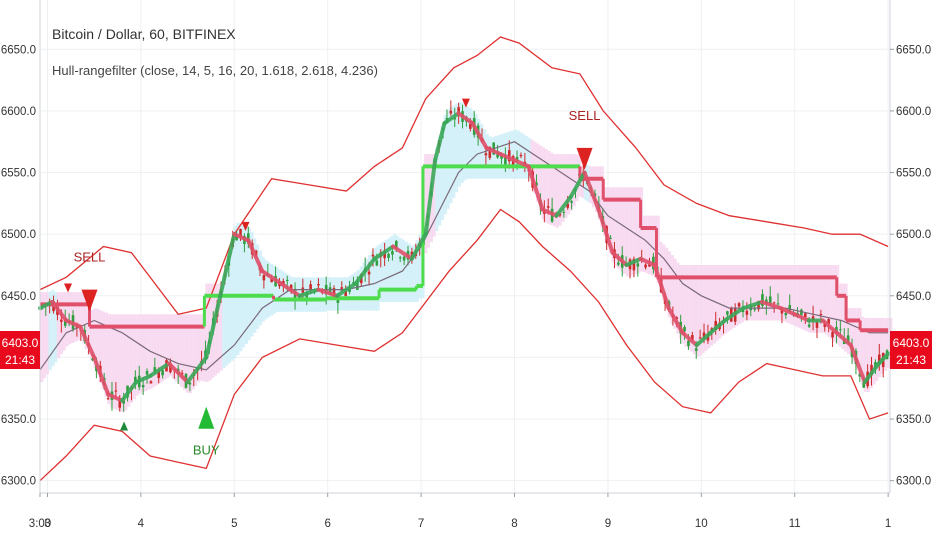 The height and width of the screenshot is (550, 932). I want to click on y-tick-label-right: 6650.0, so click(913, 50).